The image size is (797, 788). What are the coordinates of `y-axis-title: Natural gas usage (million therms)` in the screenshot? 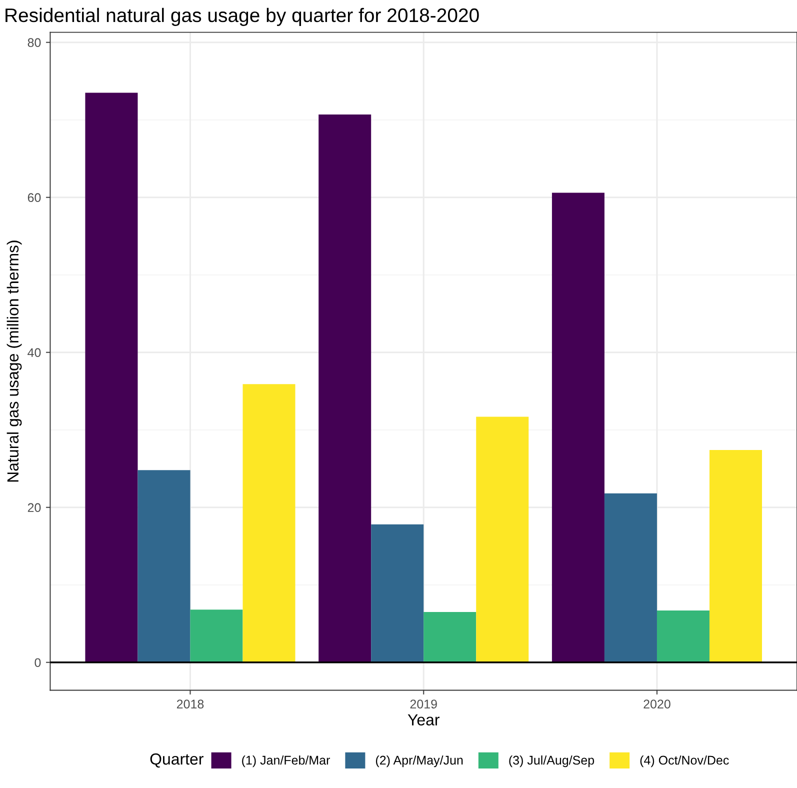 It's located at (14, 361).